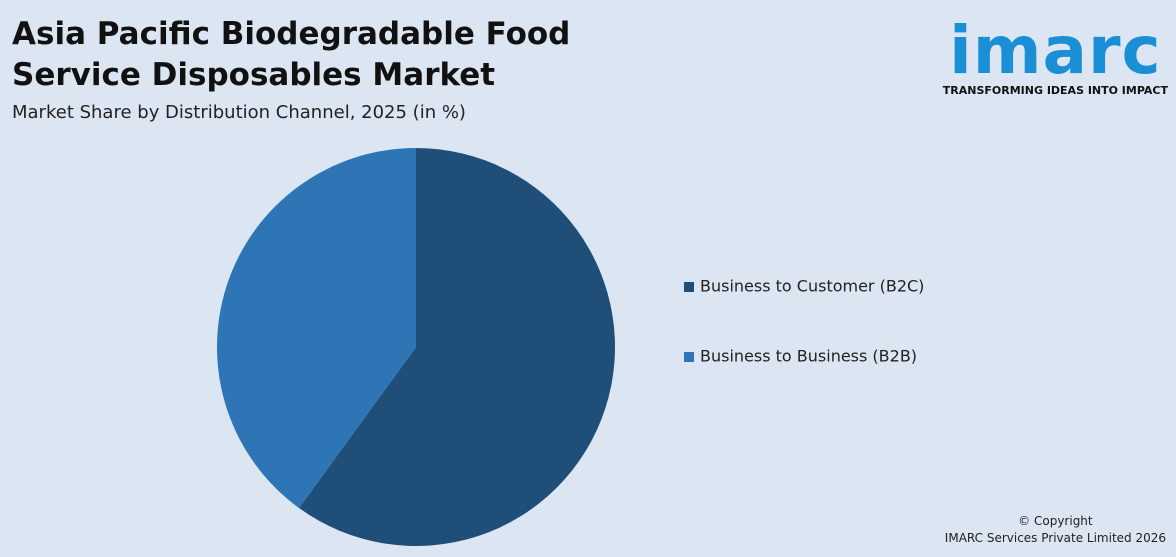  Describe the element at coordinates (316, 328) in the screenshot. I see `pie-slice` at that location.